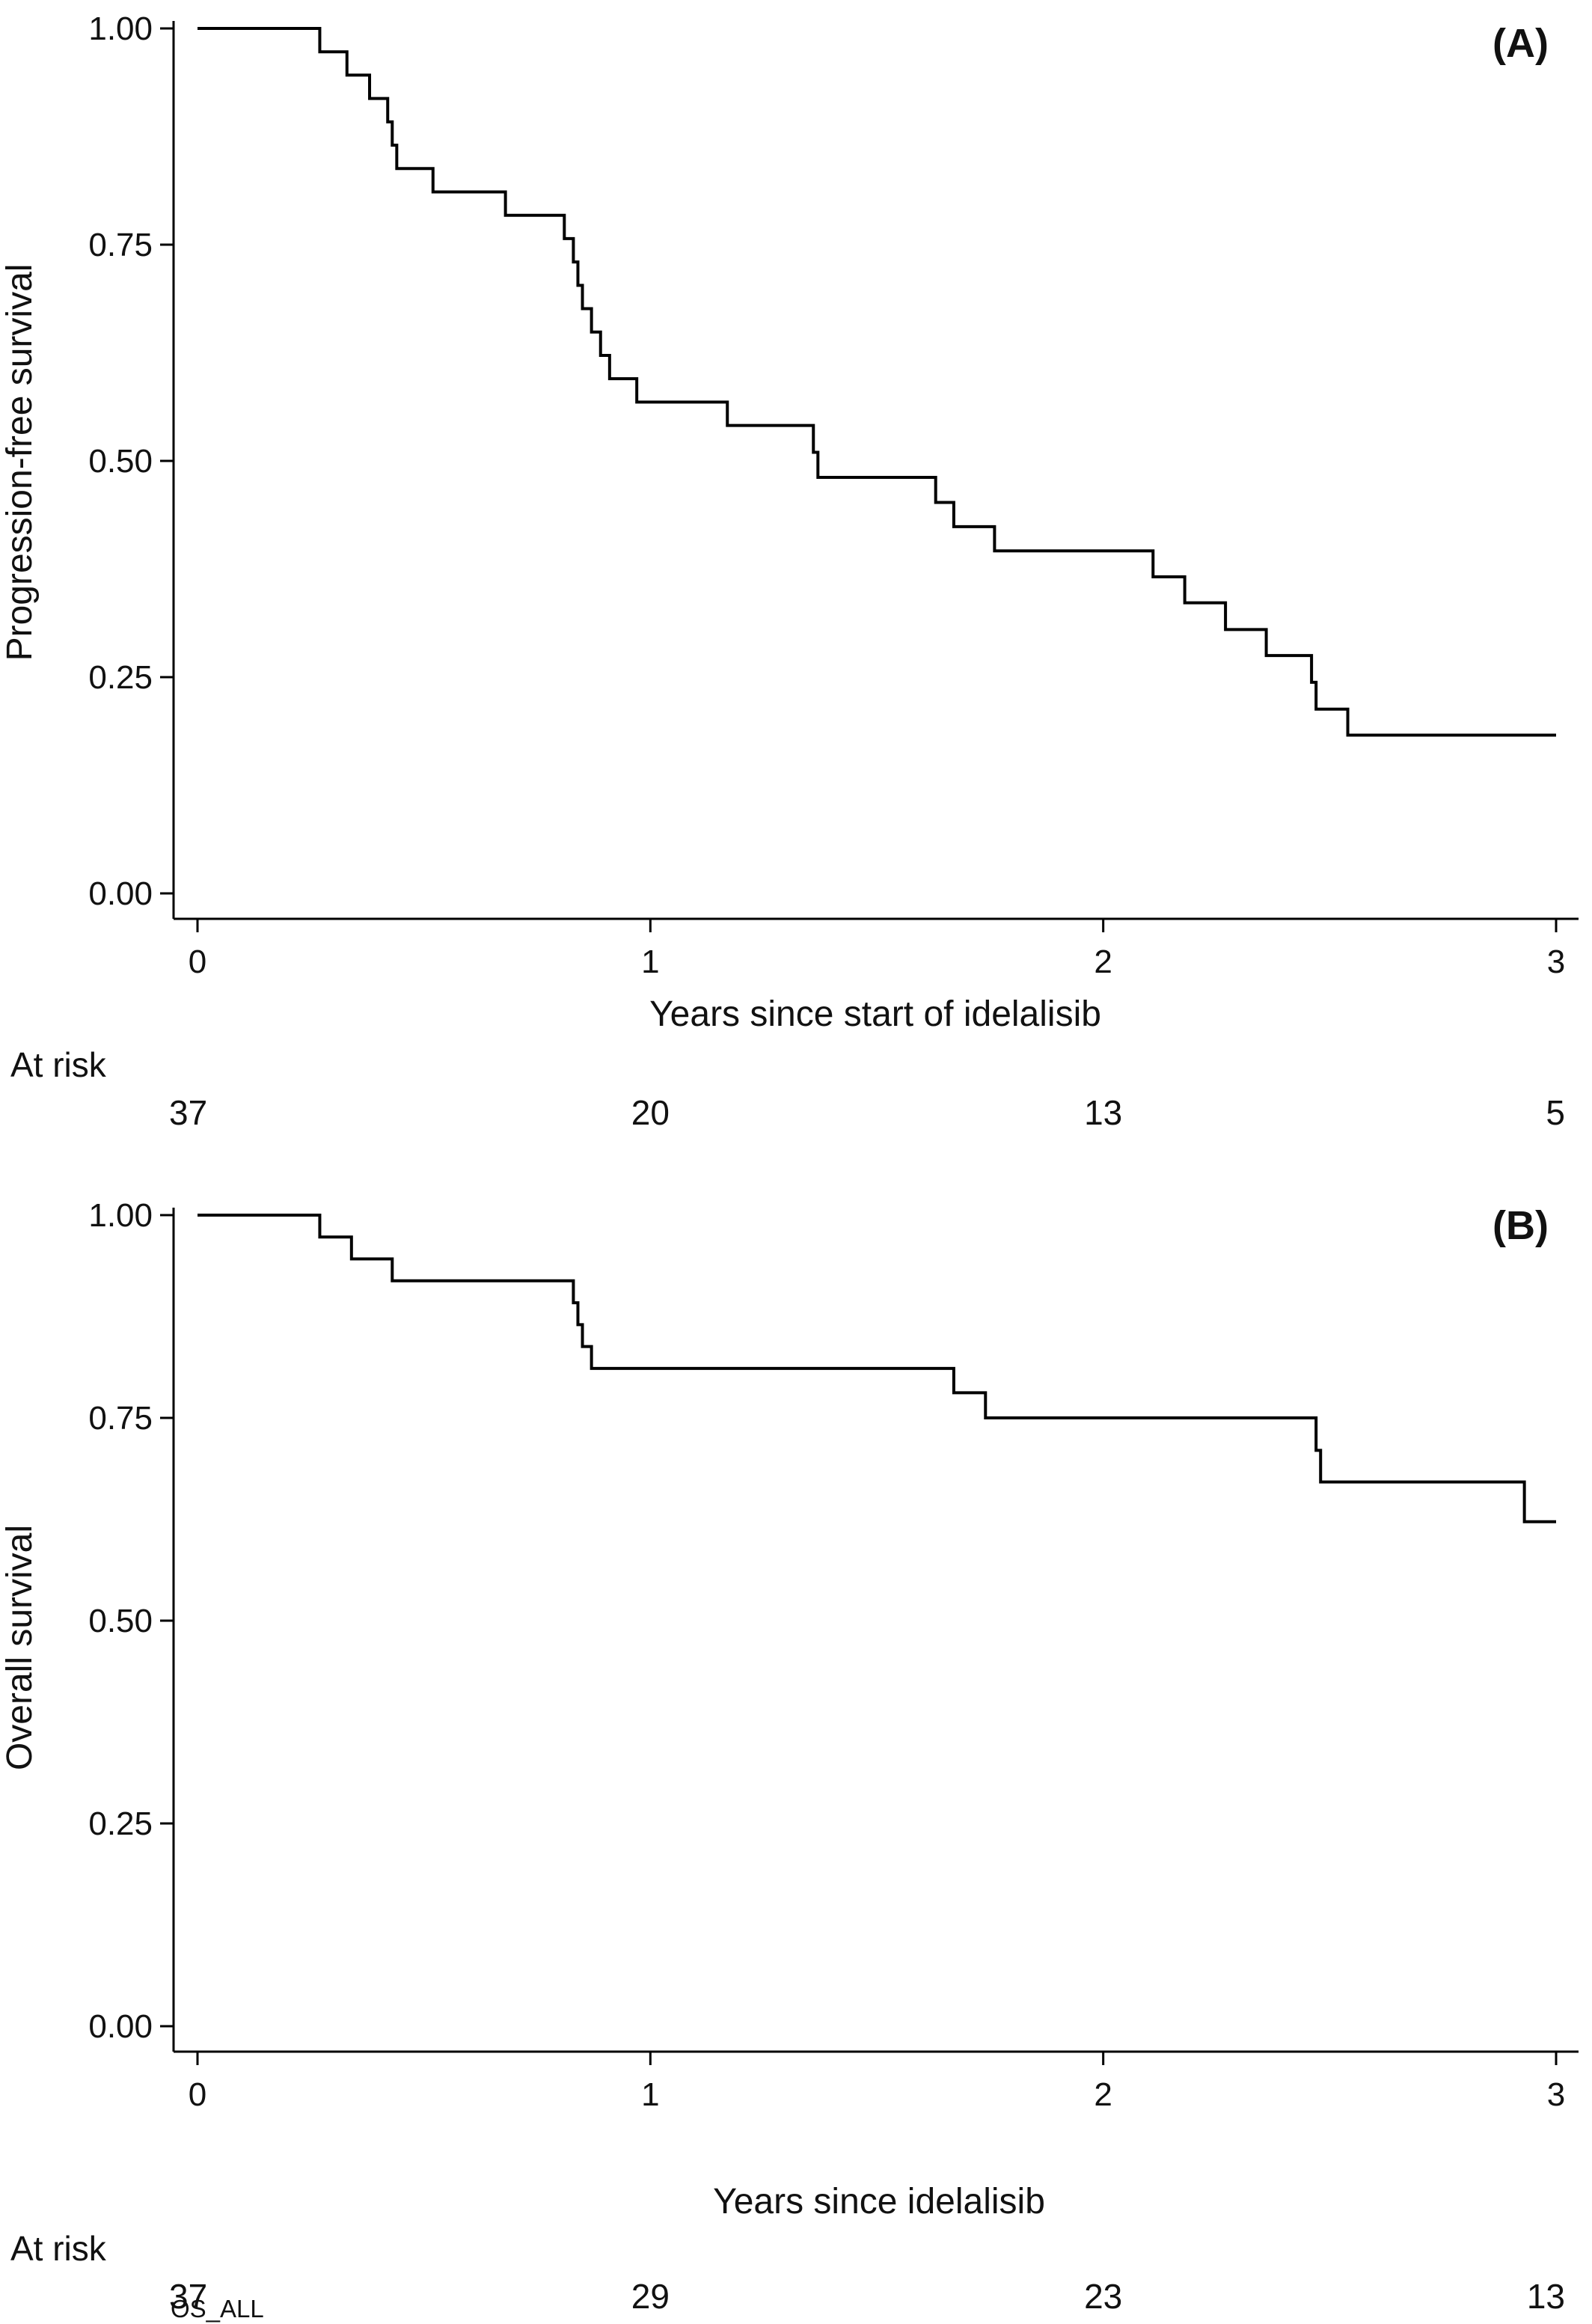 This screenshot has width=1592, height=2324. Describe the element at coordinates (877, 1368) in the screenshot. I see `panel-b-survival-curve` at that location.